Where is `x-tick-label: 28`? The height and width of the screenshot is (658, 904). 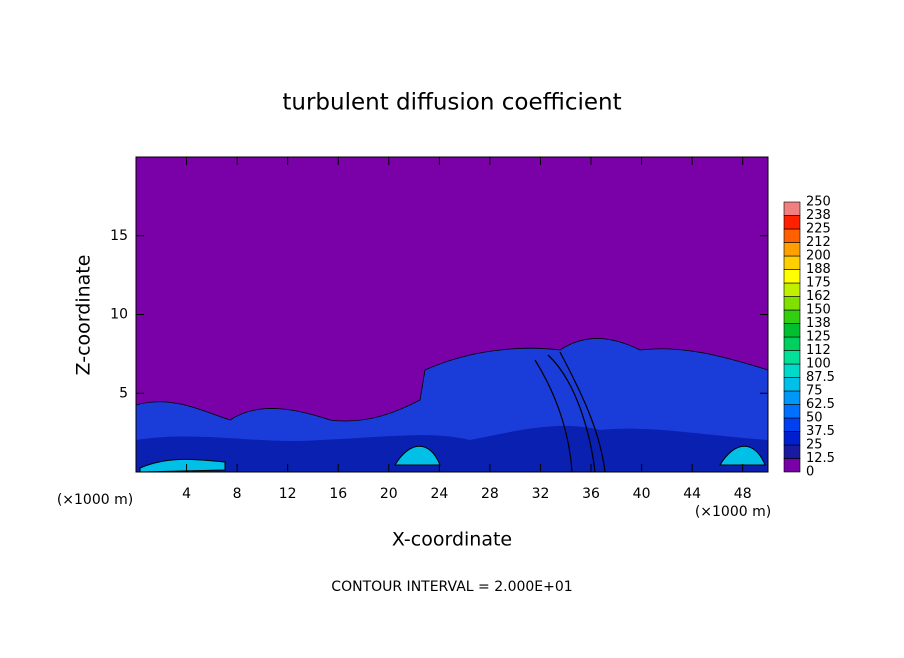
x-tick-label: 28 is located at coordinates (490, 494).